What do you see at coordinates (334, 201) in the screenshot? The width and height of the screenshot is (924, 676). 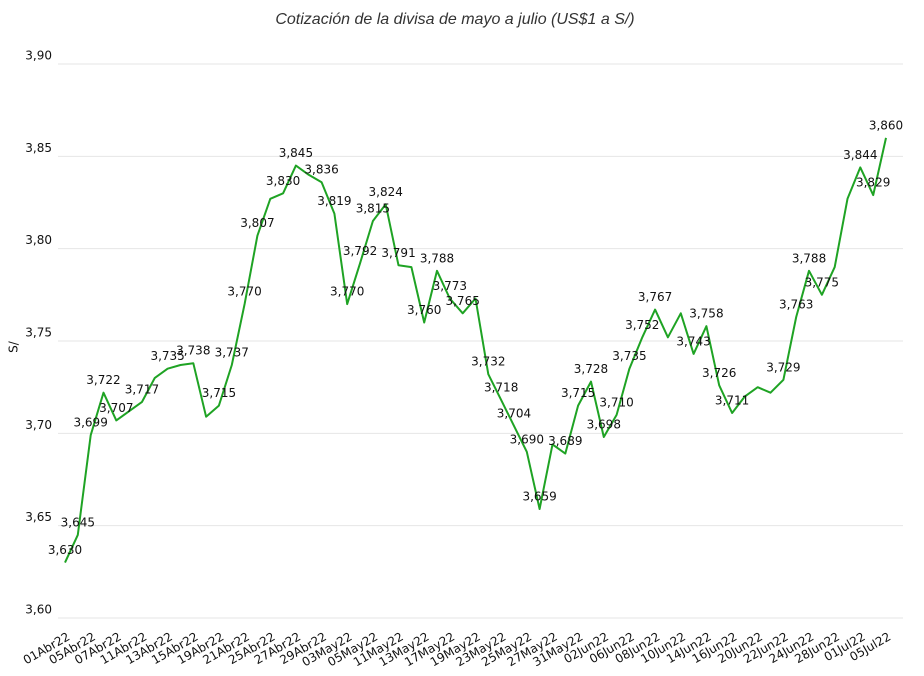 I see `data-label: 3,819` at bounding box center [334, 201].